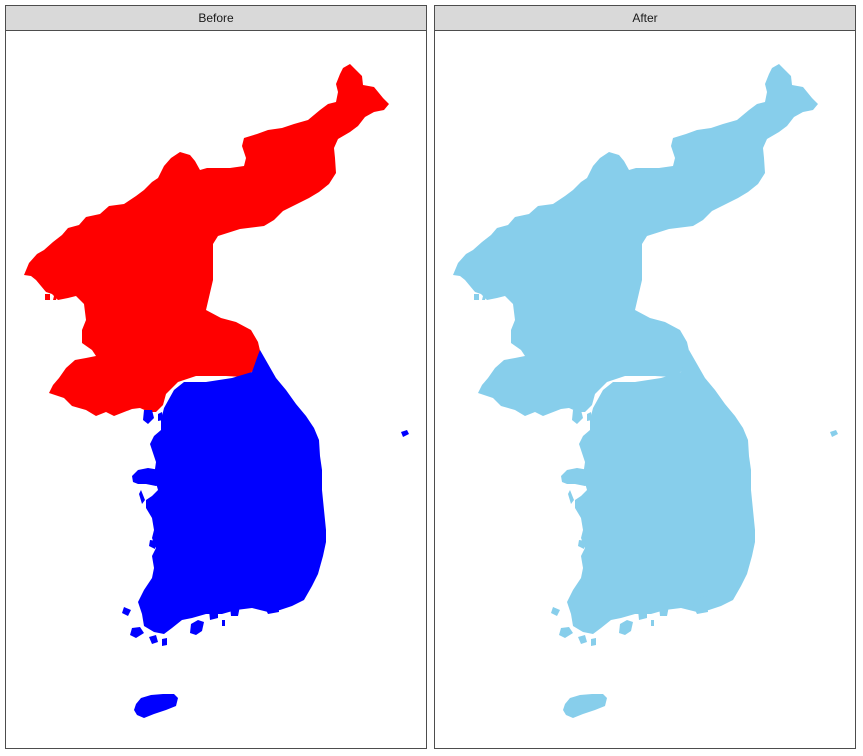 This screenshot has height=756, width=863. What do you see at coordinates (216, 18) in the screenshot?
I see `facet-strip-title: Before` at bounding box center [216, 18].